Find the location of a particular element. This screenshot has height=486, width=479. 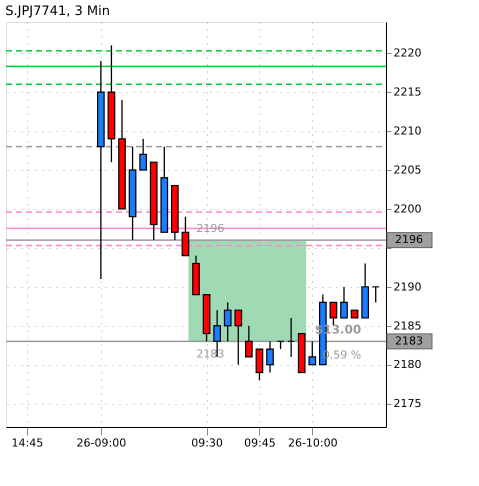

chart-title: S.JPJ7741, 3 Min is located at coordinates (57, 11).